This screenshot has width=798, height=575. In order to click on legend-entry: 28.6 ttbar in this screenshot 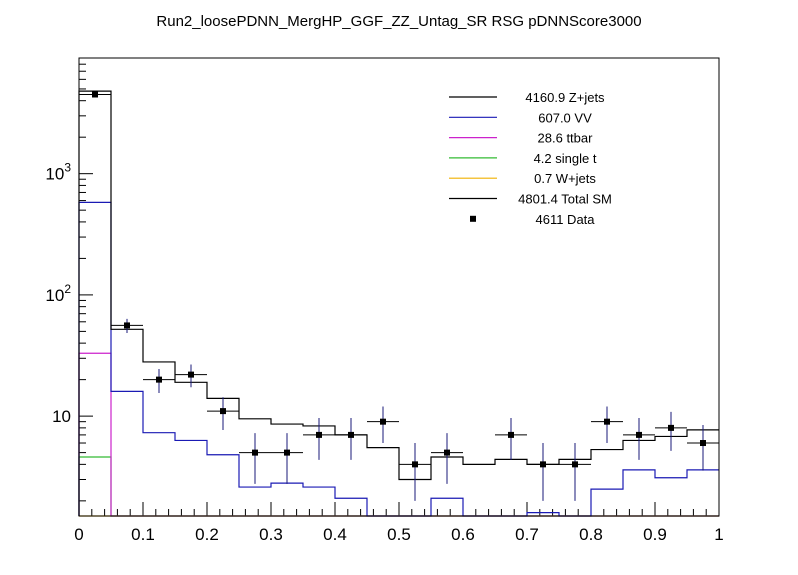, I will do `click(521, 138)`.